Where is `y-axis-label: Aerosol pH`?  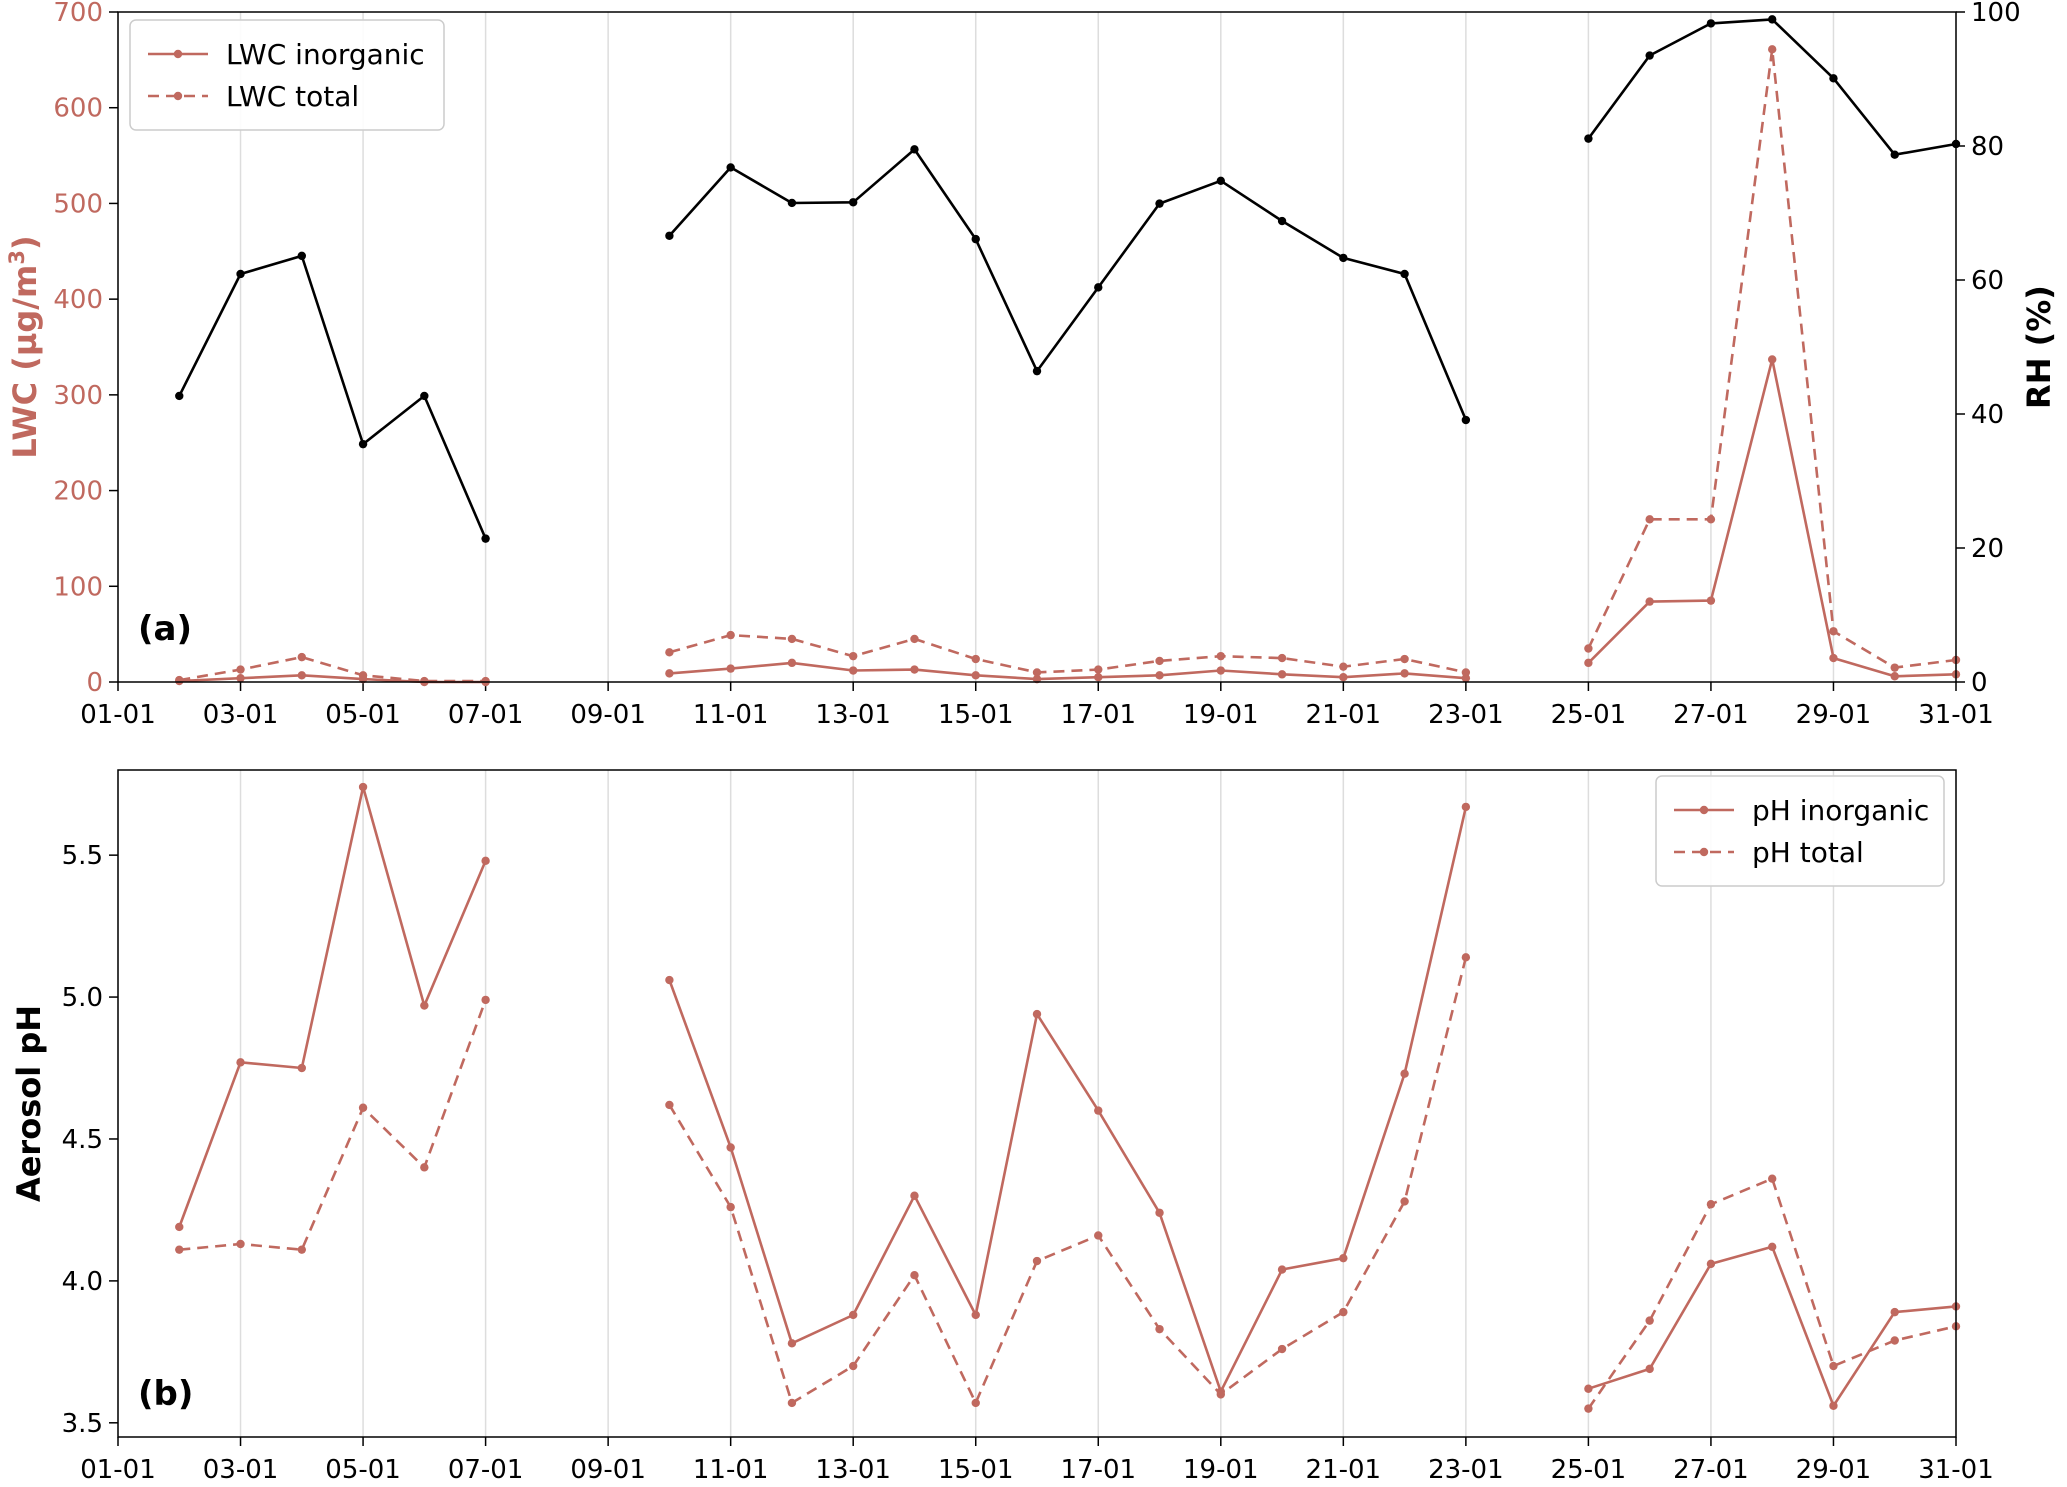 y-axis-label: Aerosol pH is located at coordinates (29, 1103).